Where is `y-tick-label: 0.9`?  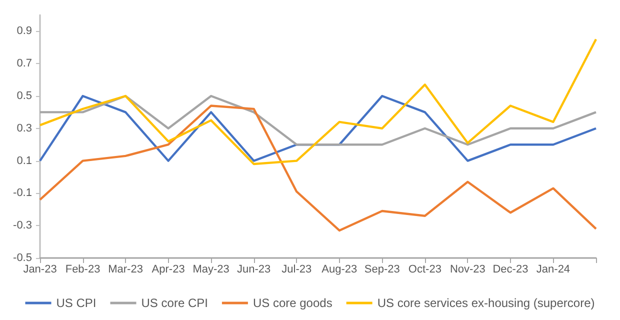 y-tick-label: 0.9 is located at coordinates (24, 31).